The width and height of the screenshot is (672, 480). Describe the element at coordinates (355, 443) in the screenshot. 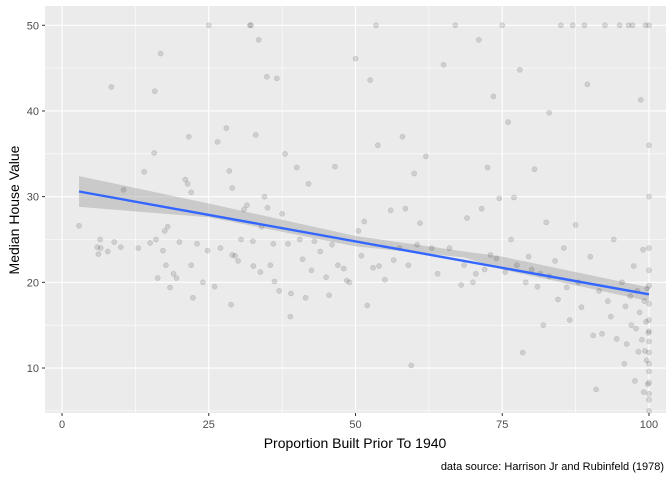

I see `x-axis-title: Proportion Built Prior To 1940` at that location.